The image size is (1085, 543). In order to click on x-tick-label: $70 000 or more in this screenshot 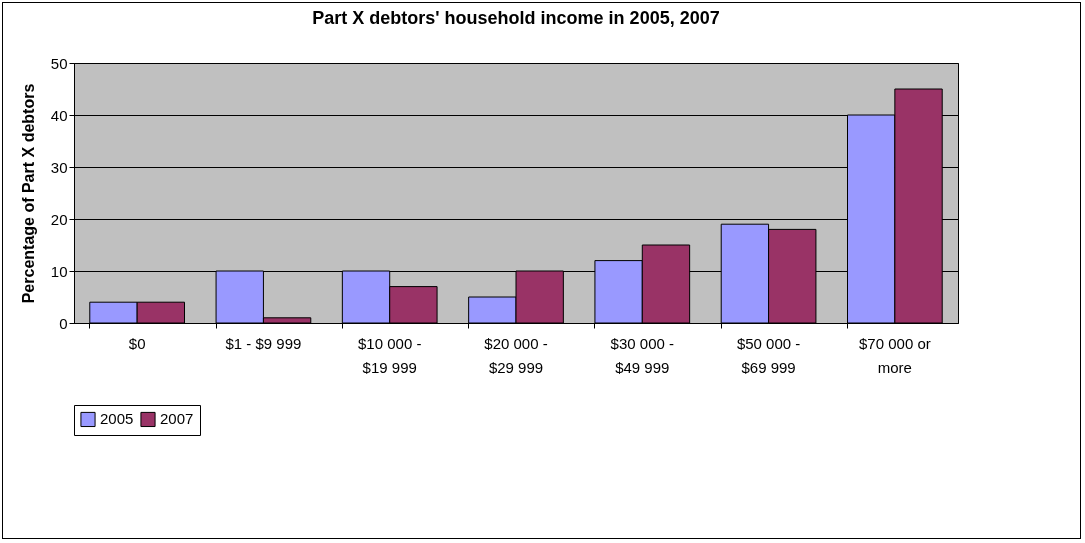, I will do `click(894, 355)`.